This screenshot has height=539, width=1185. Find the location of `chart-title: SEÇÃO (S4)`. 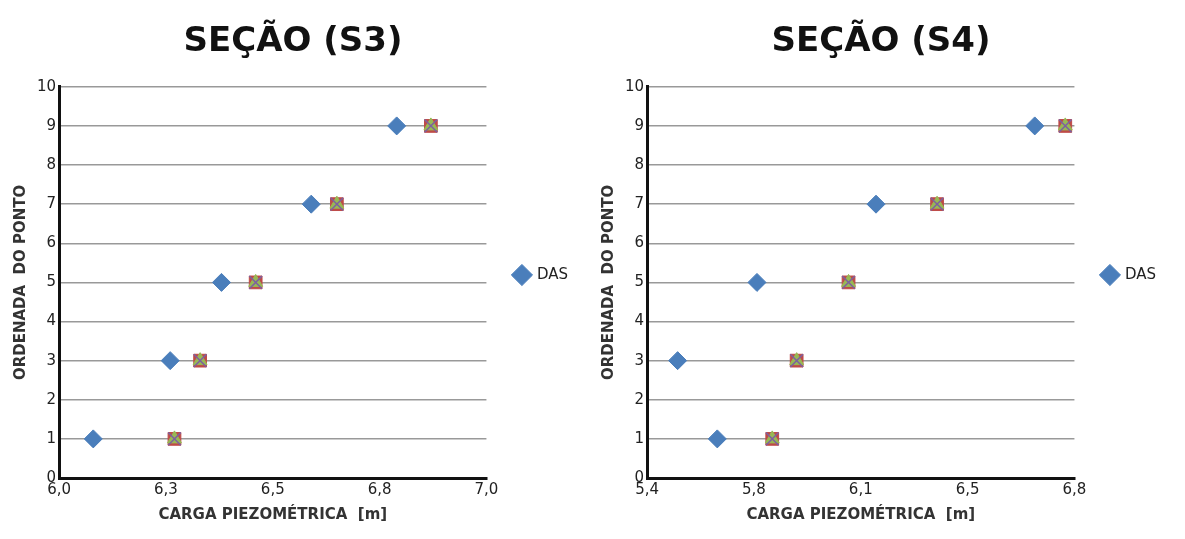

chart-title: SEÇÃO (S4) is located at coordinates (881, 39).